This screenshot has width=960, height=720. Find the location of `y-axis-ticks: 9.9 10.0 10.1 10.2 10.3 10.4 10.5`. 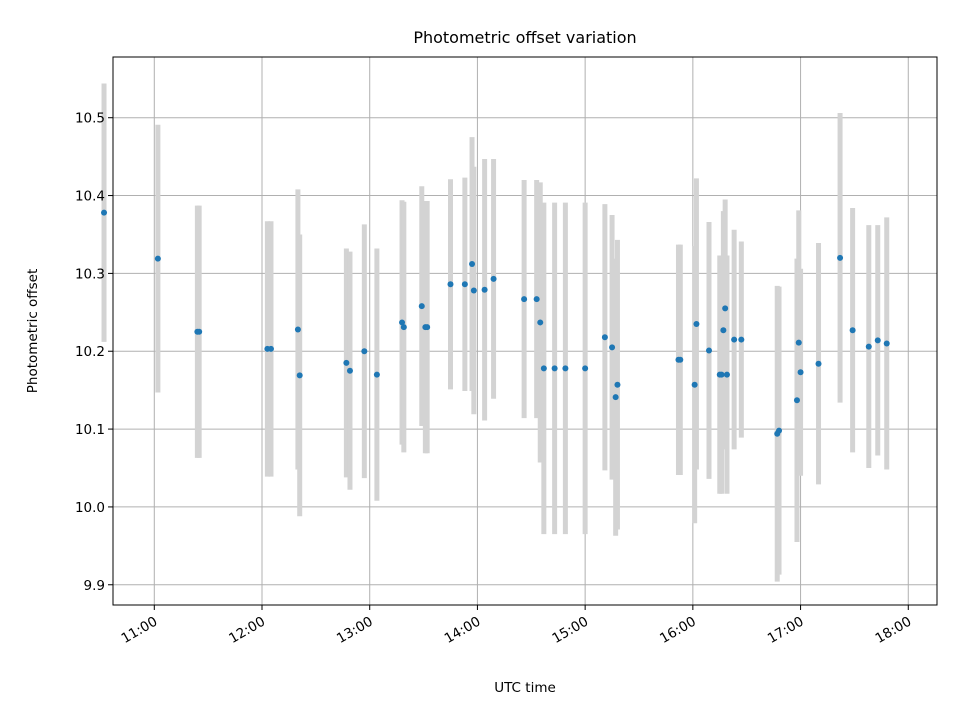

y-axis-ticks: 9.9 10.0 10.1 10.2 10.3 10.4 10.5 is located at coordinates (94, 352).